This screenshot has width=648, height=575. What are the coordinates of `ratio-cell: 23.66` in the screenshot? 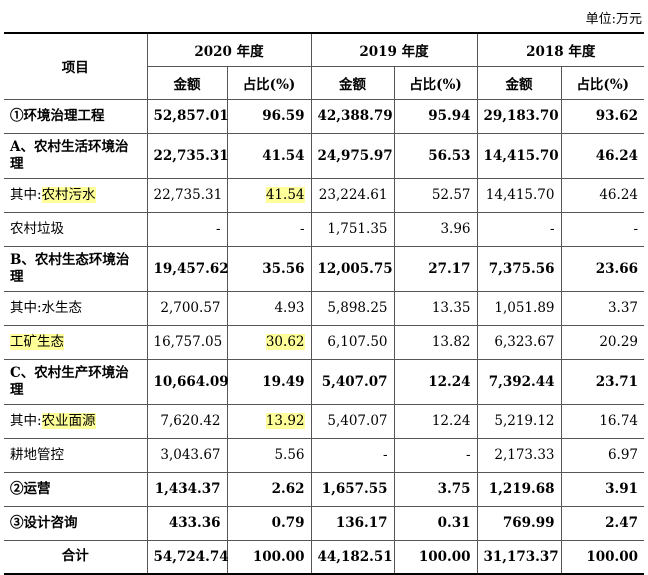 It's located at (602, 268).